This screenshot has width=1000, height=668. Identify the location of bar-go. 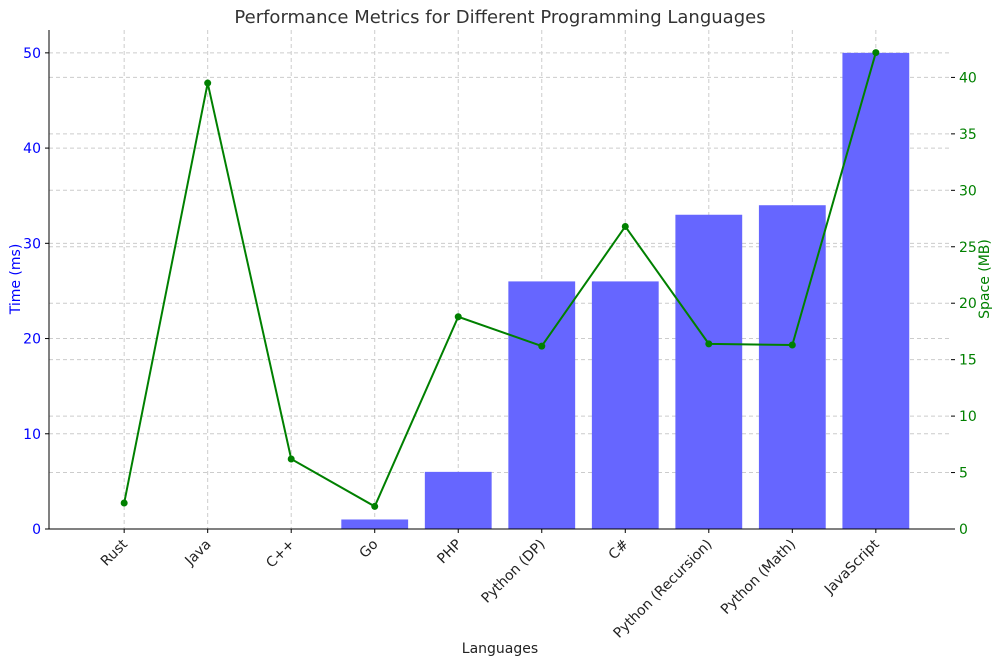
(375, 524).